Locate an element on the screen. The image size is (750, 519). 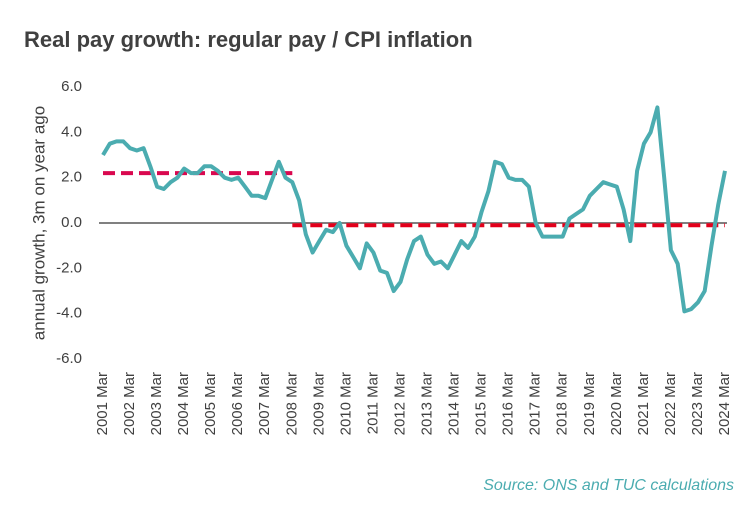
x-tick-label: 2020 Mar is located at coordinates (616, 403).